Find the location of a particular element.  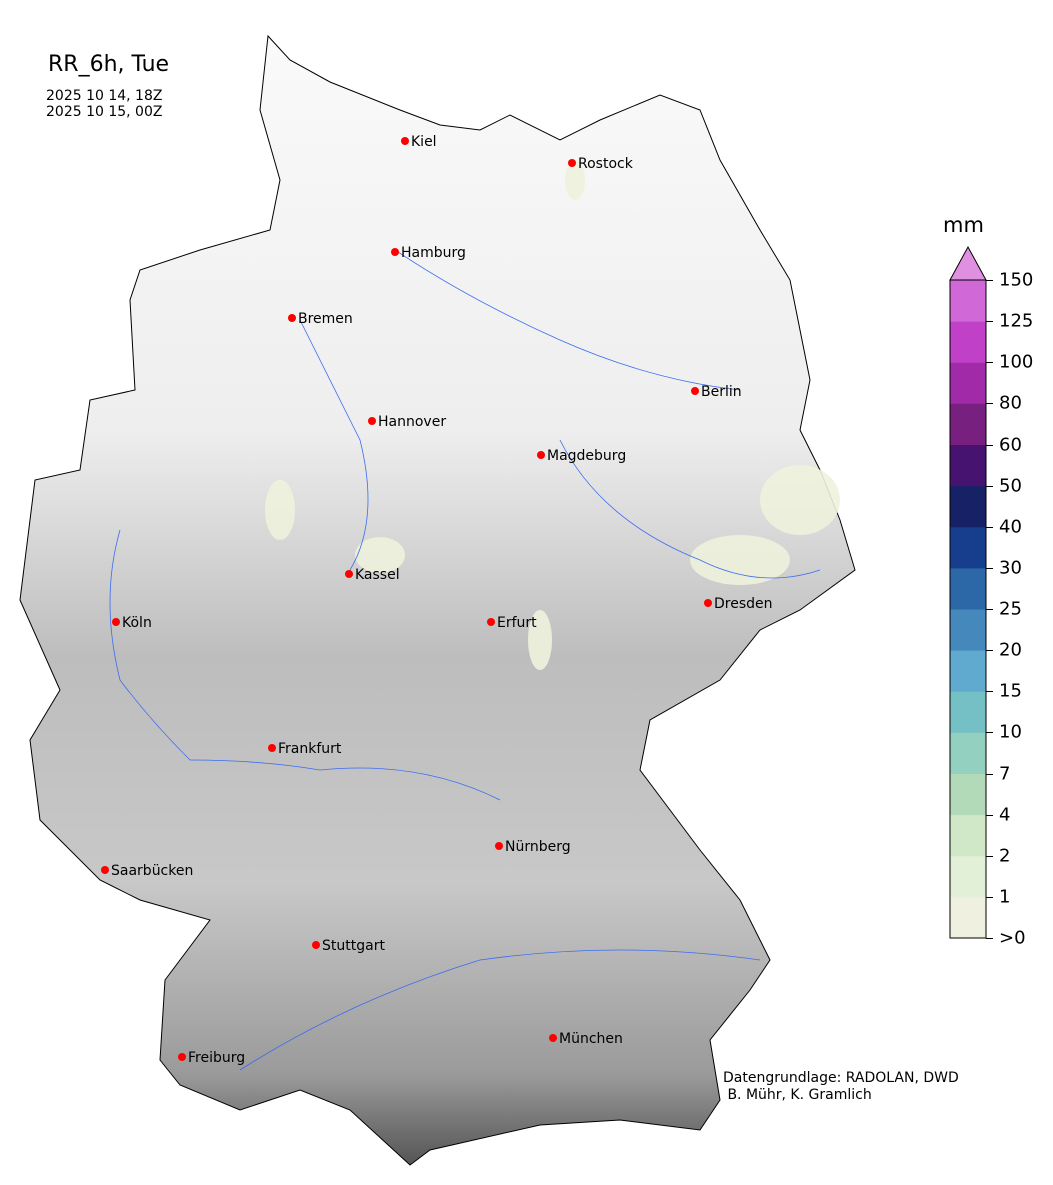

city-label: Hannover is located at coordinates (412, 422).